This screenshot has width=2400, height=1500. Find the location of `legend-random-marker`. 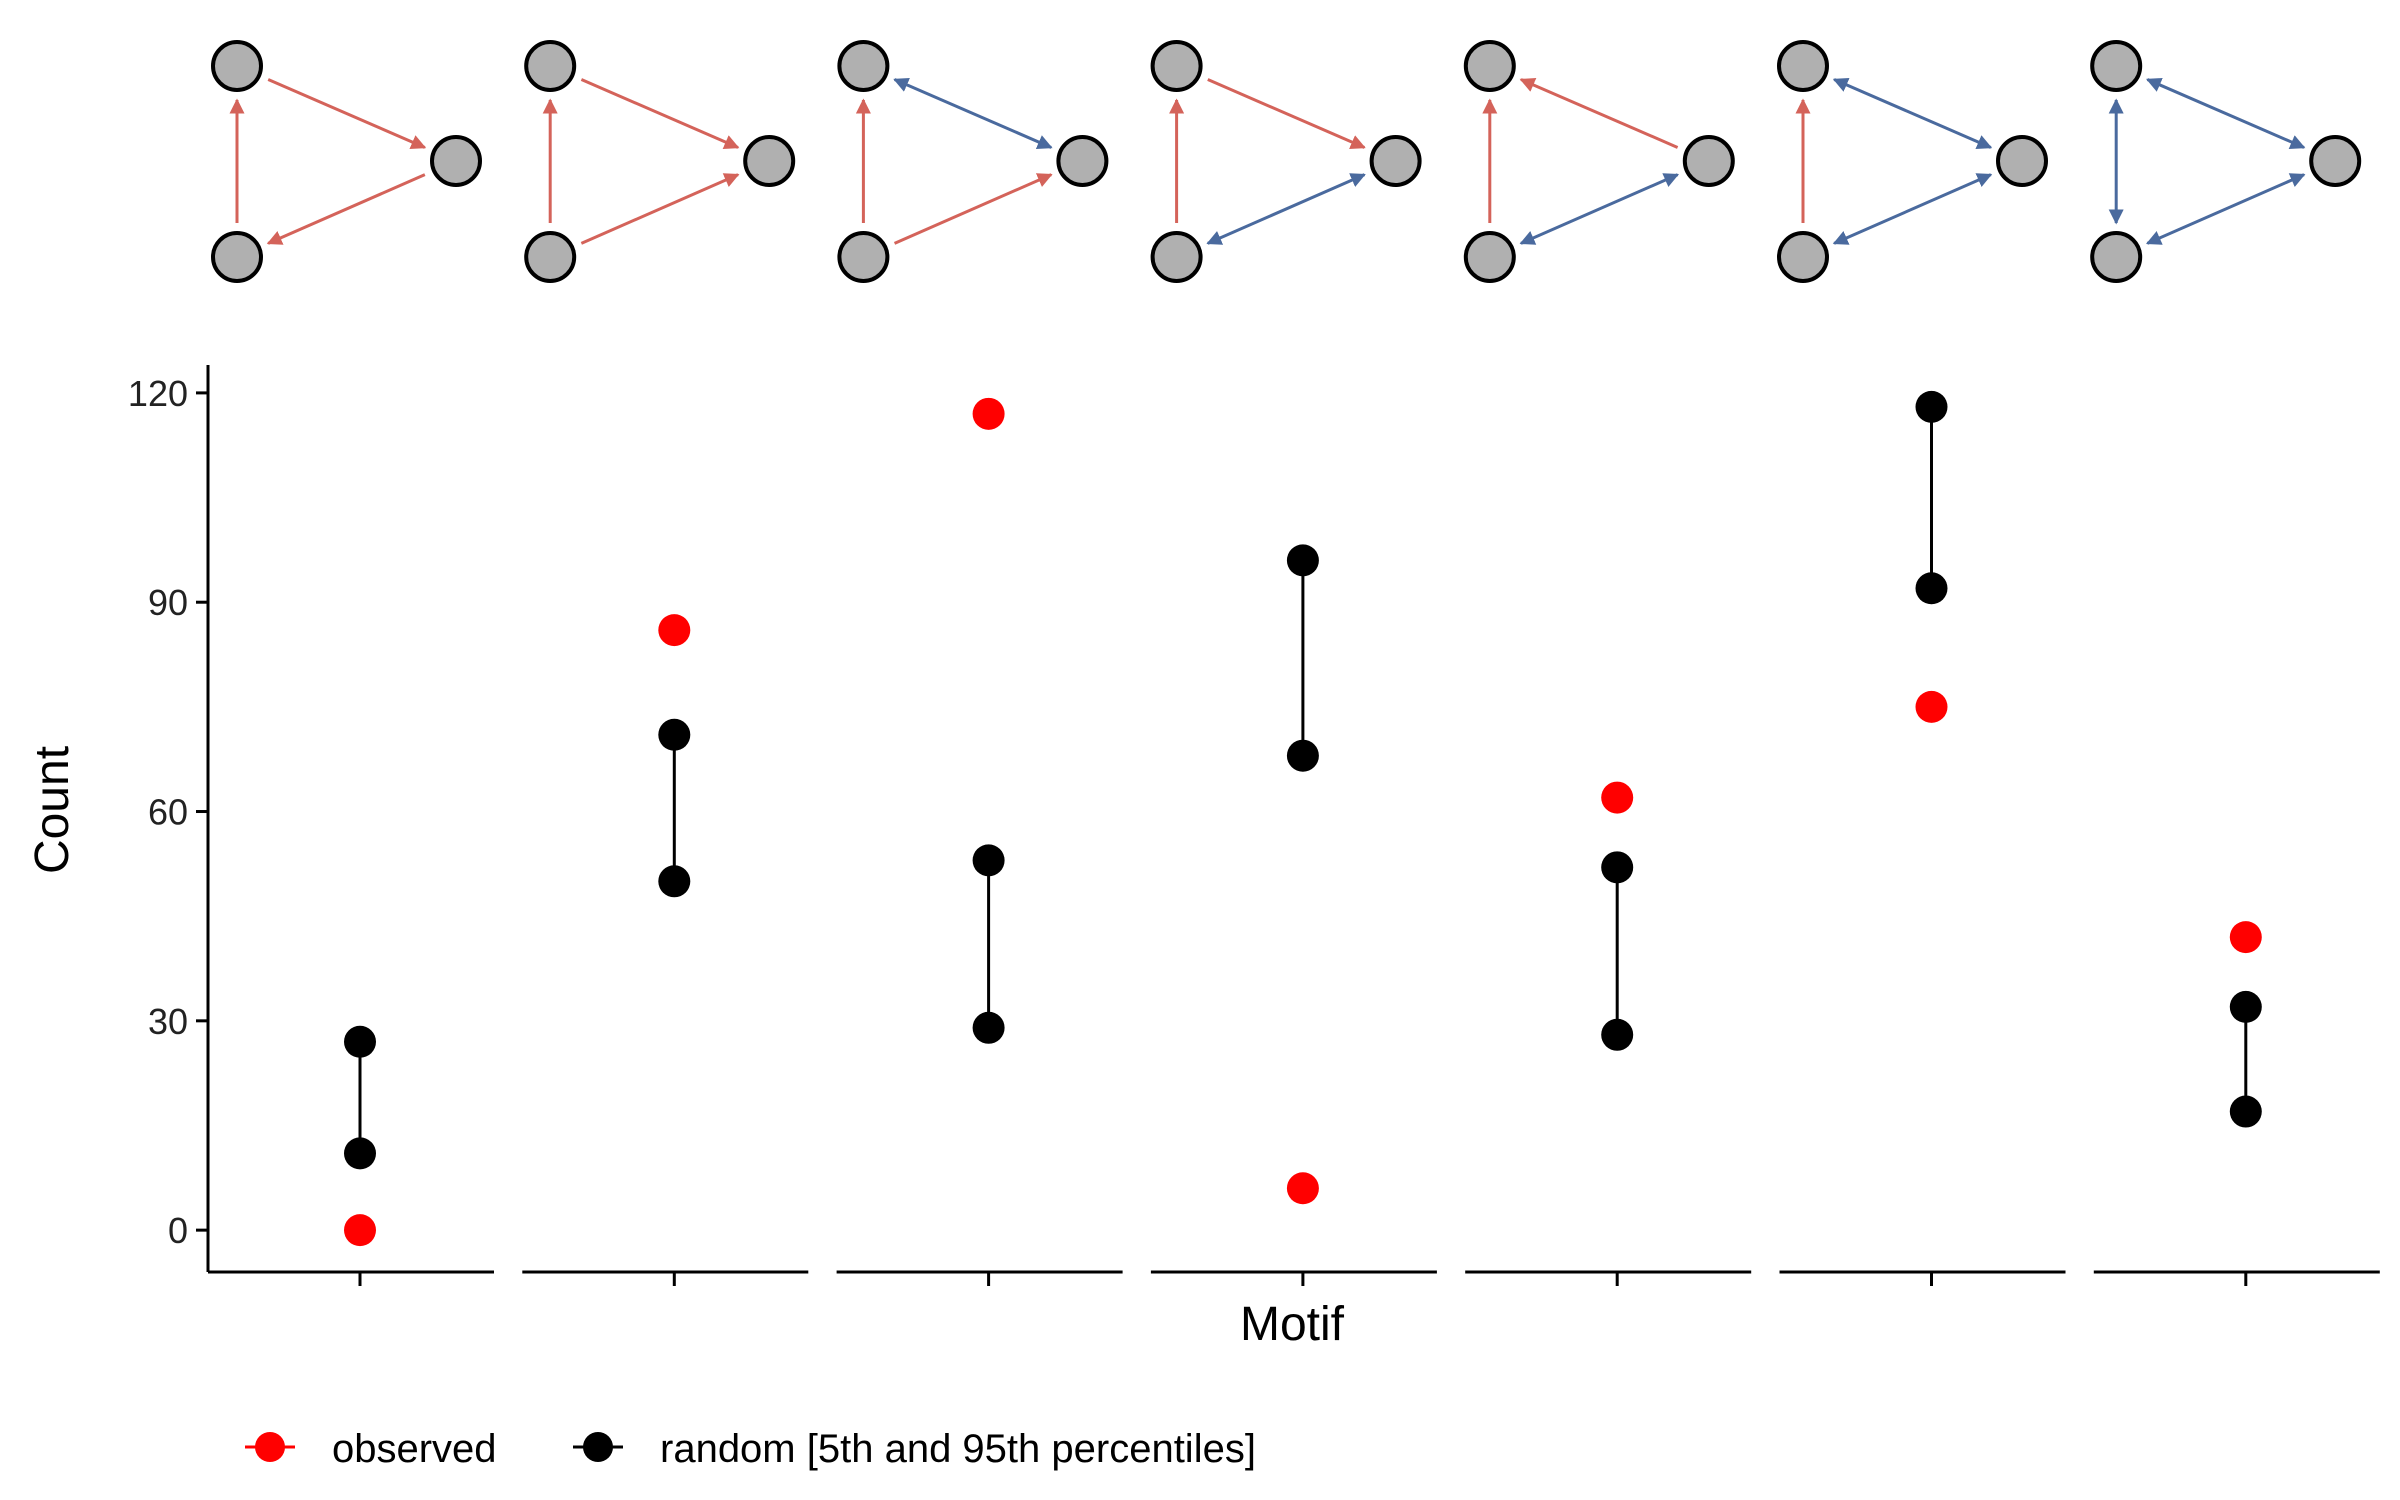

legend-random-marker is located at coordinates (598, 1447).